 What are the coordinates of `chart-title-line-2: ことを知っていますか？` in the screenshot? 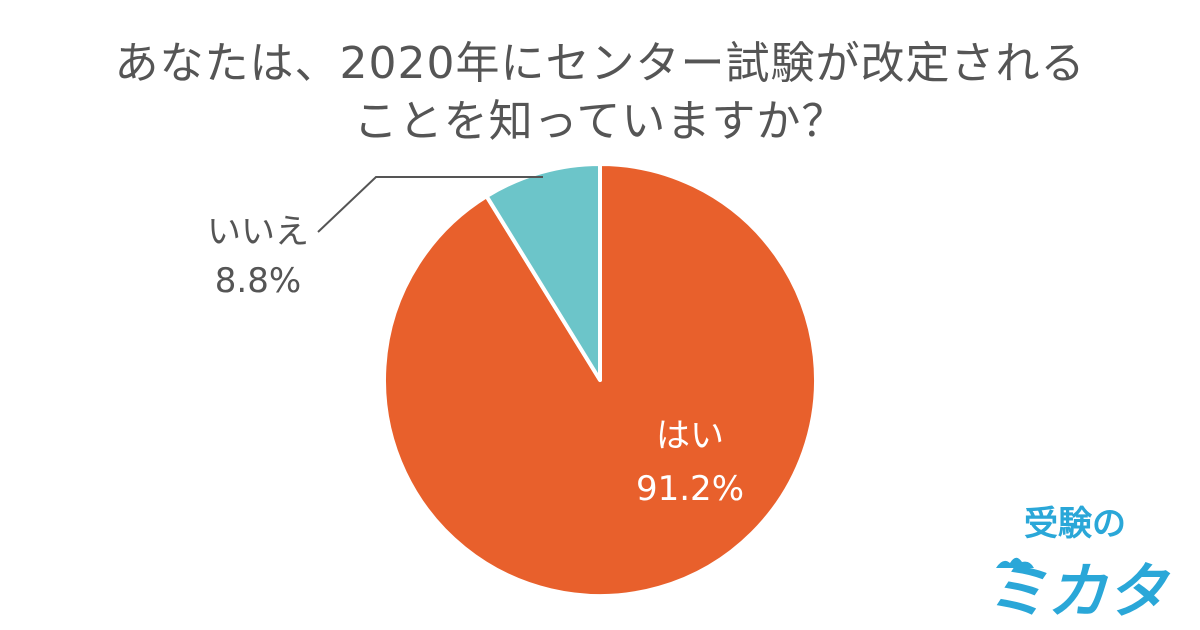 It's located at (600, 121).